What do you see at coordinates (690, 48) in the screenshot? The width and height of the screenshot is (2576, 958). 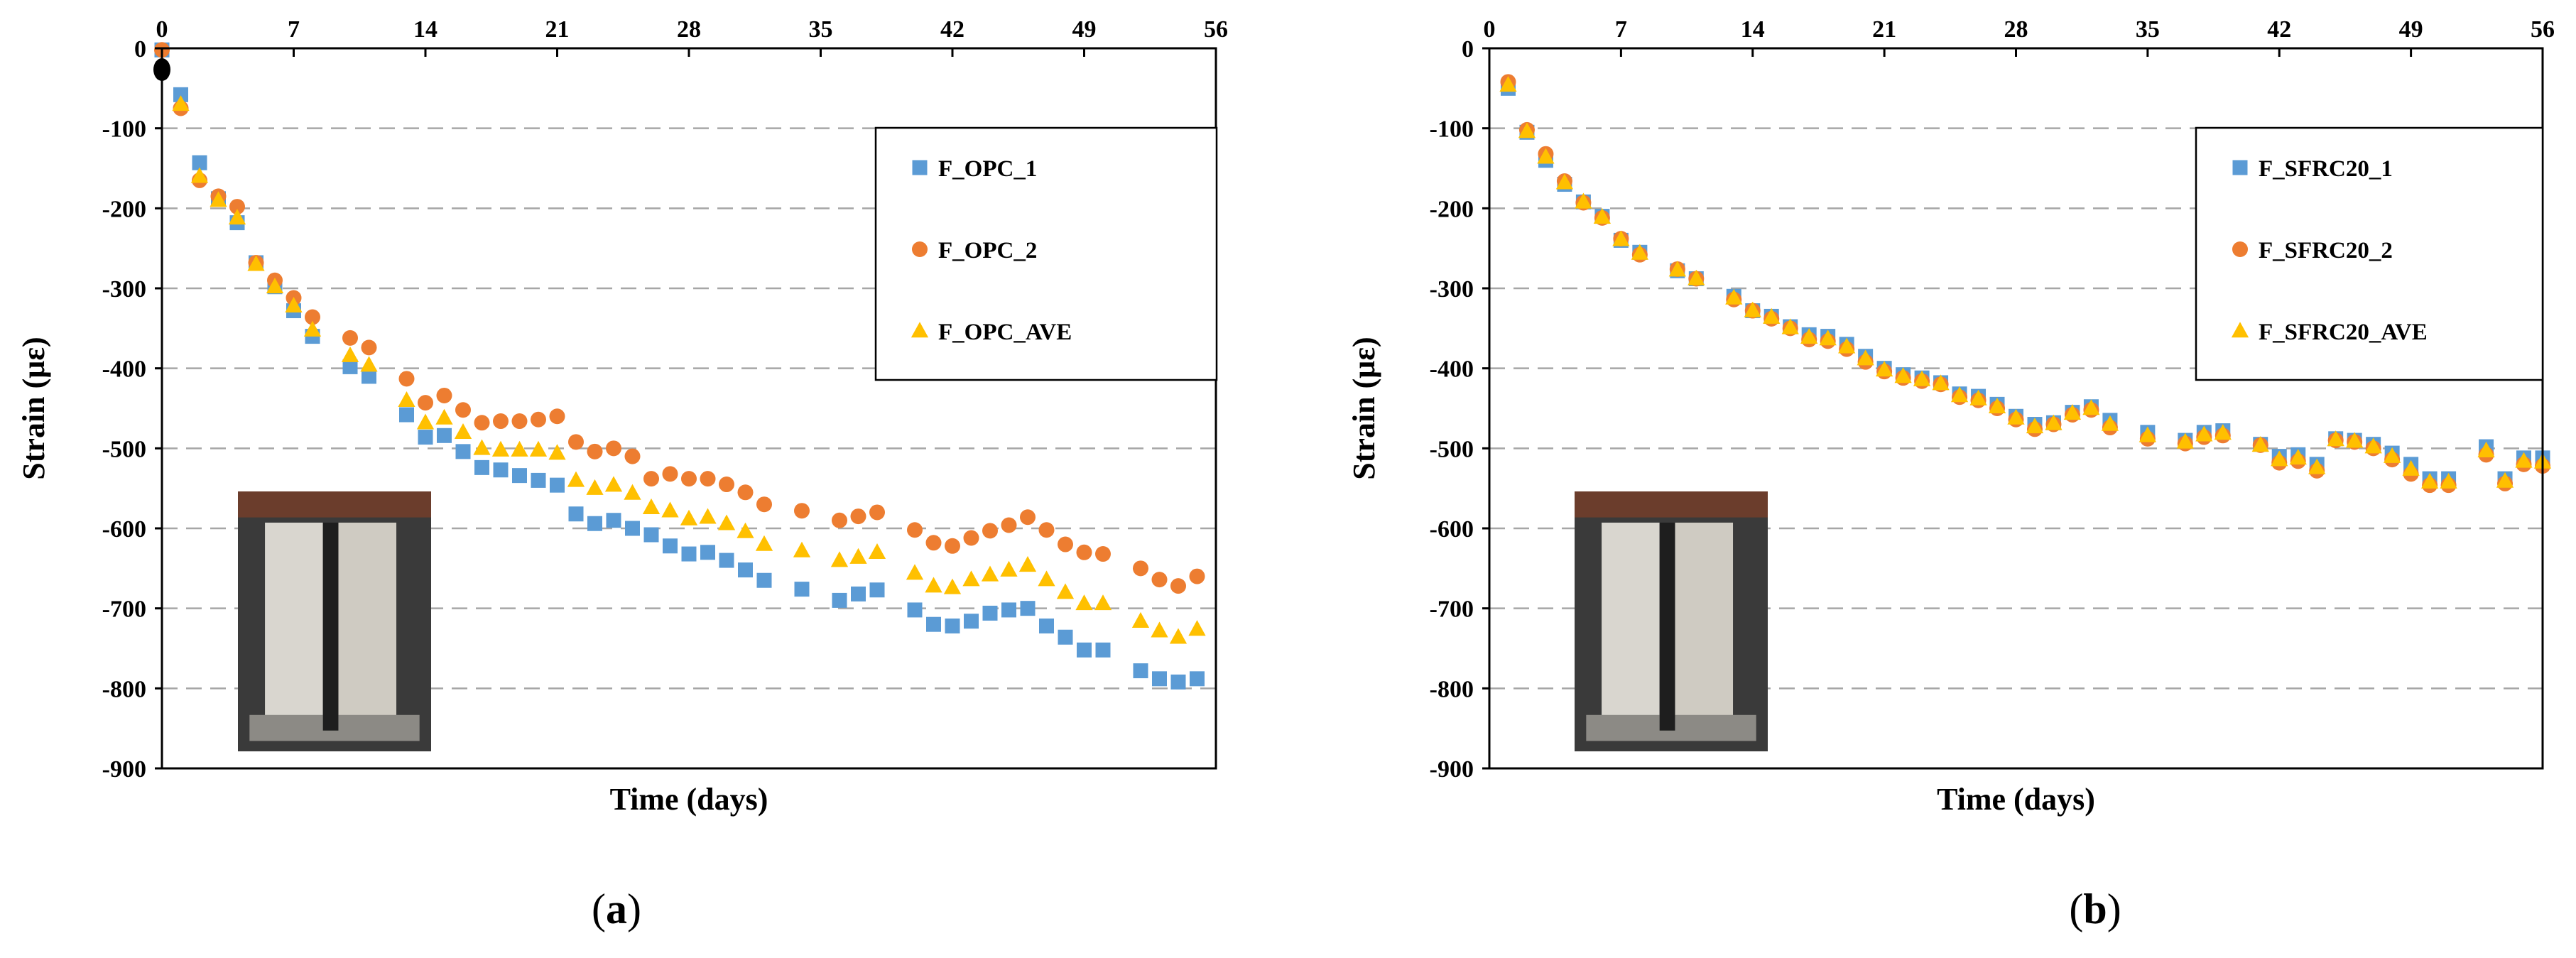 I see `panel-a-x-axis-ticks: 0 7 14 21 28 35 42 49 56` at bounding box center [690, 48].